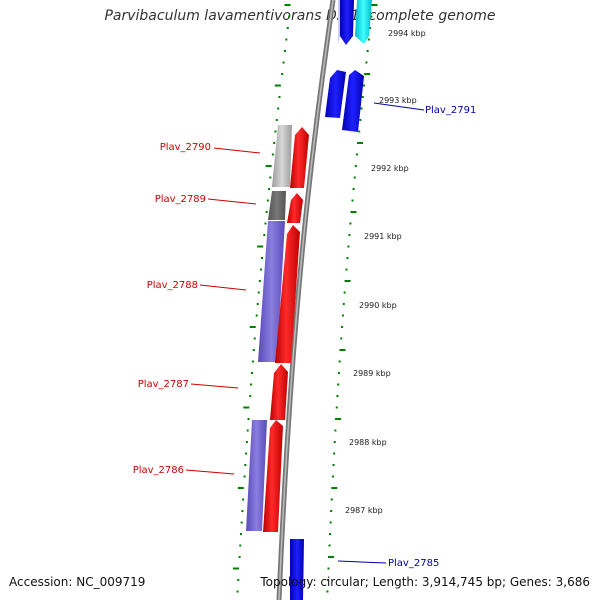 The height and width of the screenshot is (600, 600). Describe the element at coordinates (450, 110) in the screenshot. I see `label-plav-2791: Plav_2791` at that location.